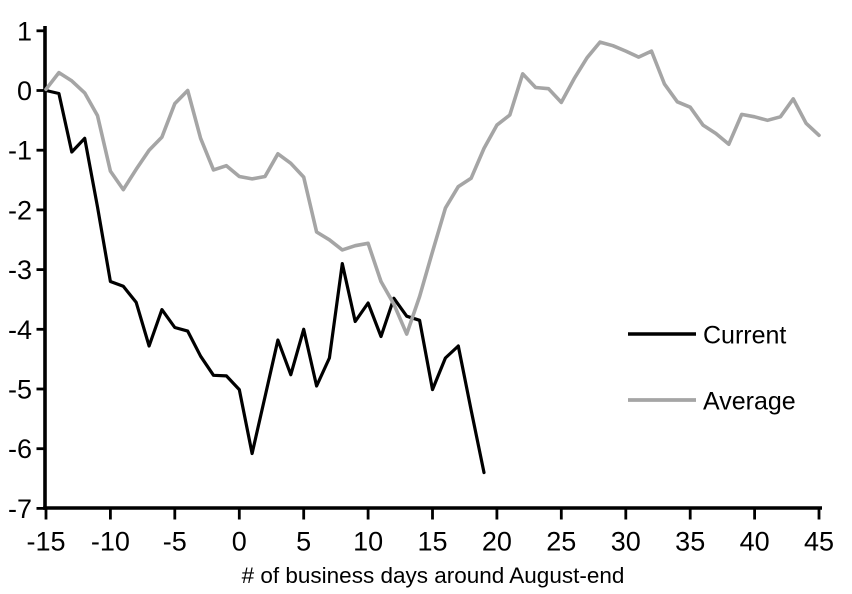 The height and width of the screenshot is (594, 852). I want to click on x-tick-label: 10, so click(368, 542).